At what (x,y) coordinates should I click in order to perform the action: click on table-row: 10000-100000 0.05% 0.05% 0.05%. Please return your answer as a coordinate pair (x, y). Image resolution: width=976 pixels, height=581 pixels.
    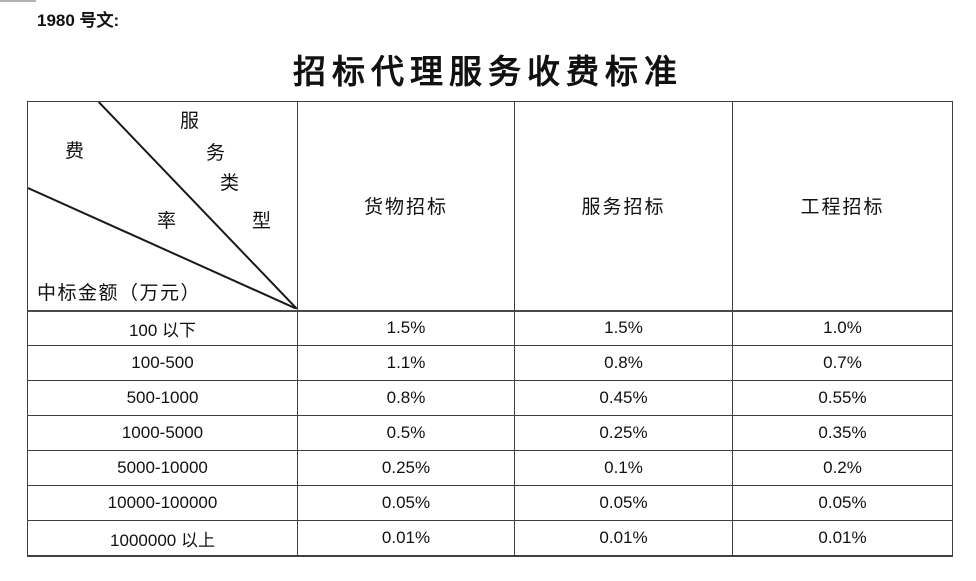
    Looking at the image, I should click on (490, 503).